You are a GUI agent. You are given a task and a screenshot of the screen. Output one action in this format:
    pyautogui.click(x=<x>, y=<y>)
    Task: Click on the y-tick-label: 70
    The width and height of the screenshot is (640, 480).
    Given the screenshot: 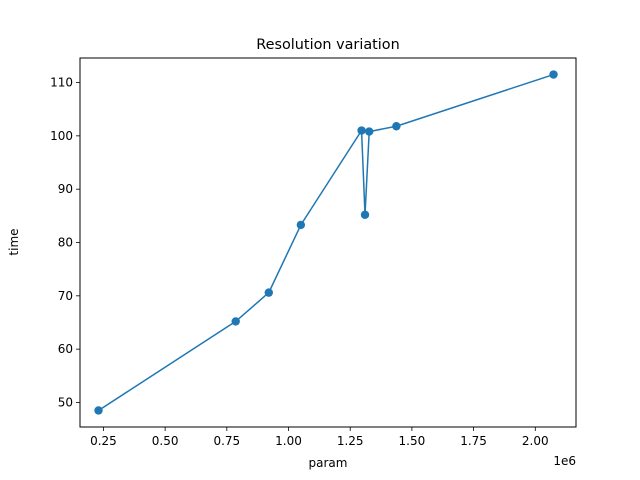 What is the action you would take?
    pyautogui.click(x=65, y=296)
    